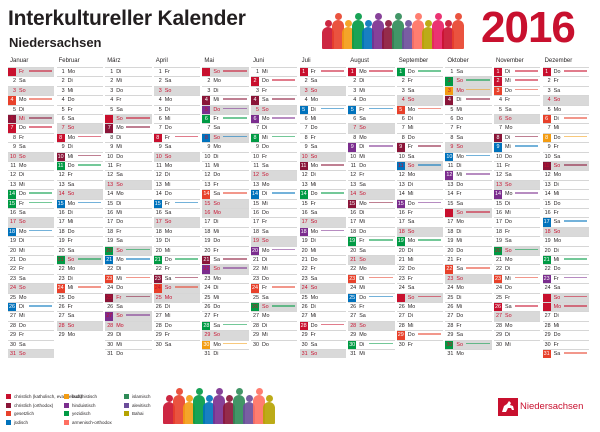 The height and width of the screenshot is (432, 600). I want to click on day-cell: 5 So, so click(274, 109).